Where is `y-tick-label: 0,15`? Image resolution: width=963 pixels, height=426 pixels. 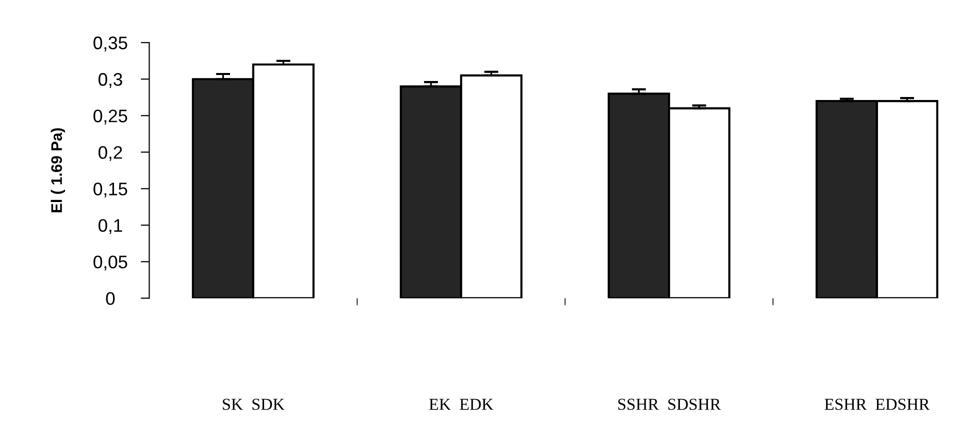 y-tick-label: 0,15 is located at coordinates (111, 190).